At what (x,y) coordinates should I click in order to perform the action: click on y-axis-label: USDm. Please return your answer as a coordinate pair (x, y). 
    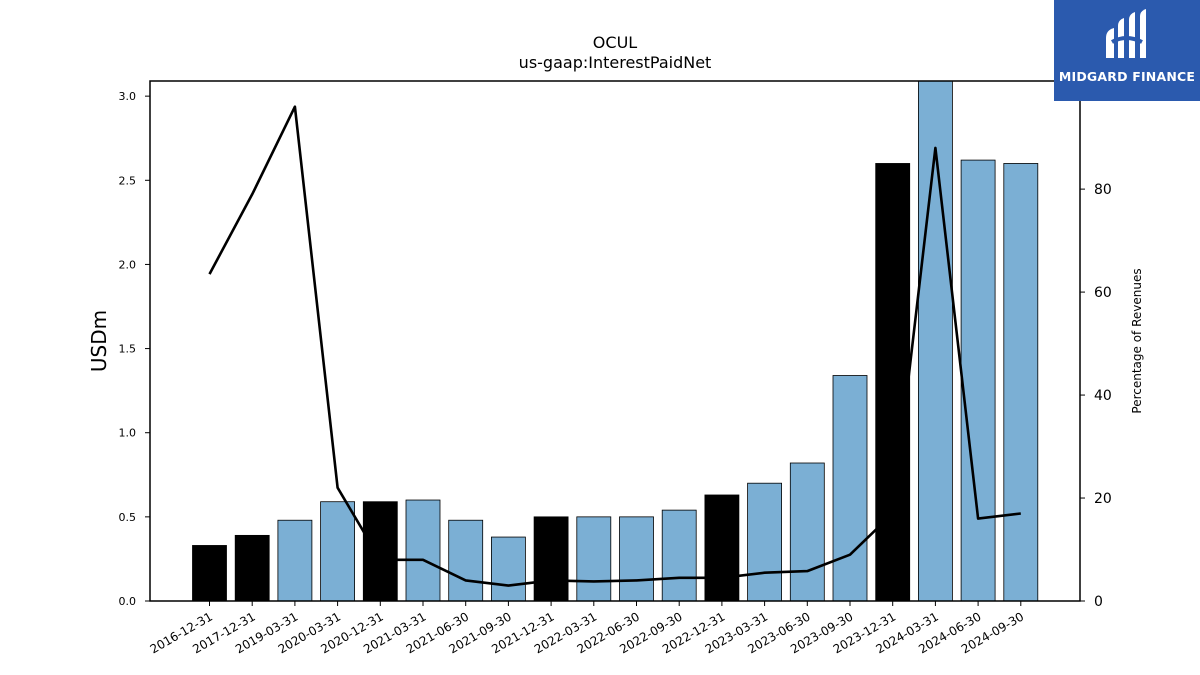
    Looking at the image, I should click on (99, 341).